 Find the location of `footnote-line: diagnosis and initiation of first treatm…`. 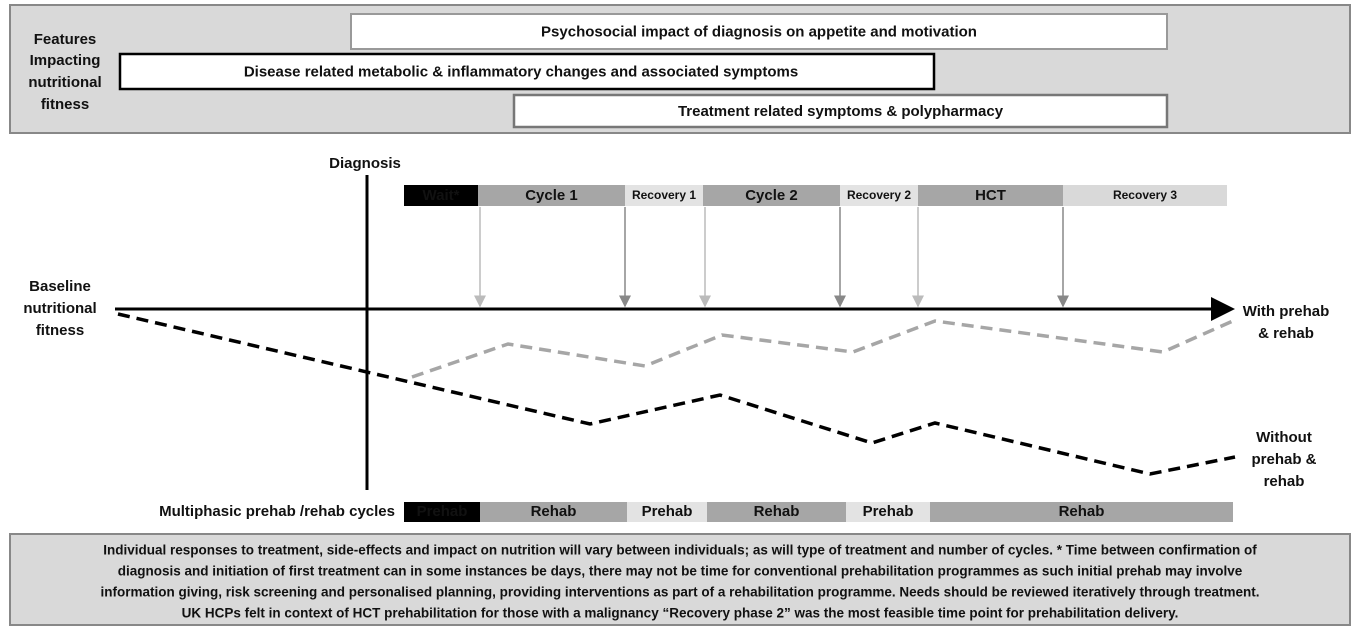

footnote-line: diagnosis and initiation of first treatm… is located at coordinates (680, 571).